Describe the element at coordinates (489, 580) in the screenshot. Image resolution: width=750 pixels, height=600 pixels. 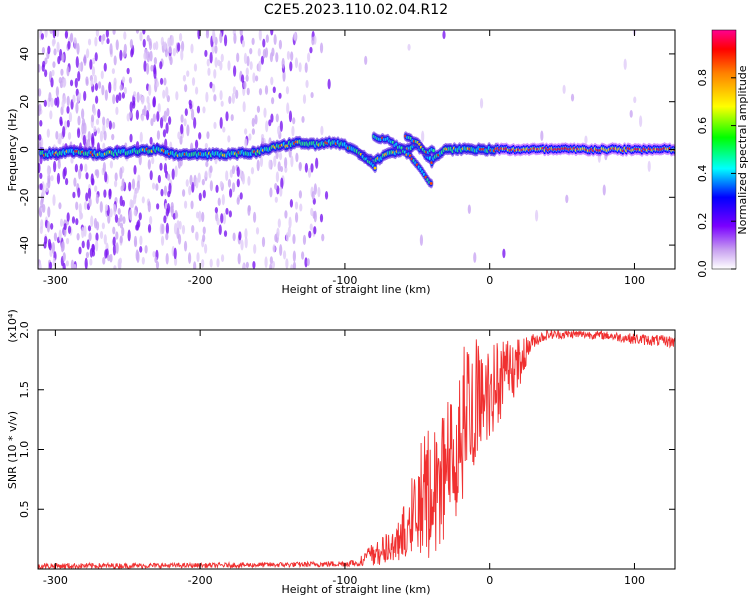
I see `snr-xtick-label: 0` at that location.